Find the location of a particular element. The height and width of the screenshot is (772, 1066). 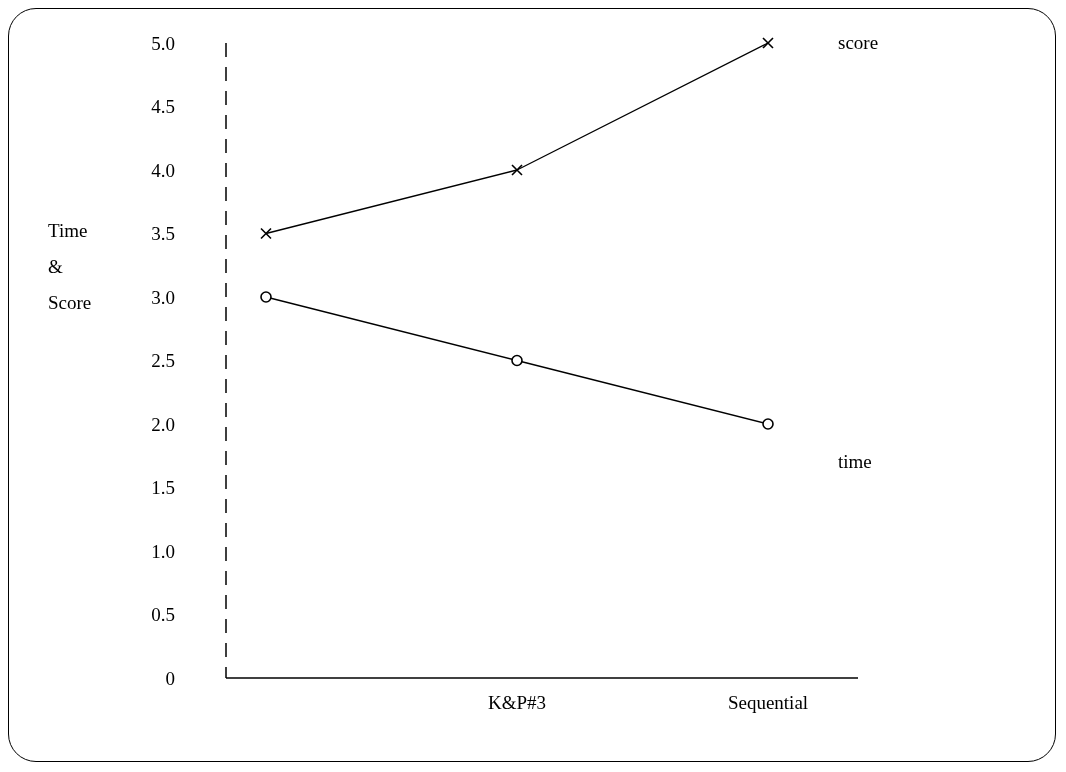

y-tick-label: 2.5 is located at coordinates (163, 361).